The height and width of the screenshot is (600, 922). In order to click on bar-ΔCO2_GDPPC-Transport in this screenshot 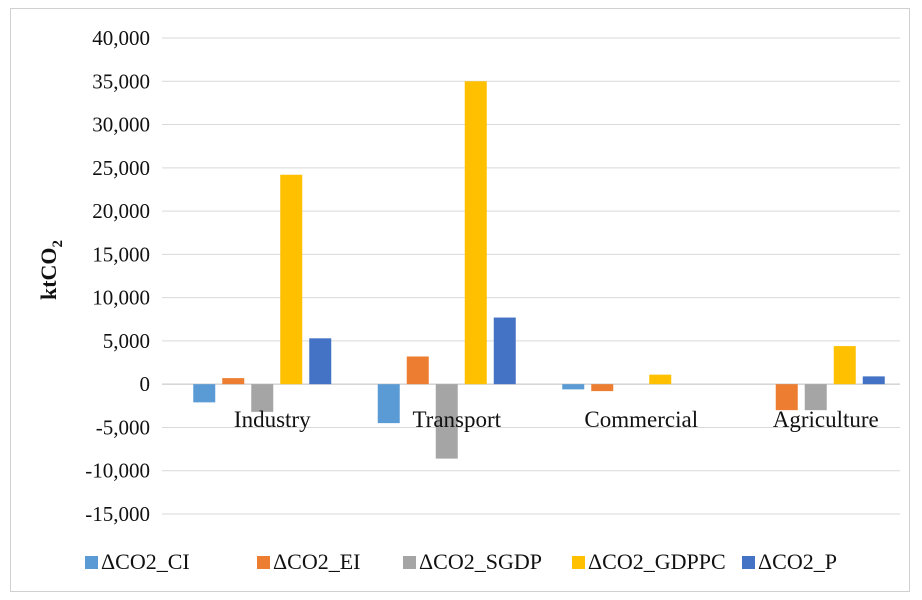, I will do `click(475, 233)`.